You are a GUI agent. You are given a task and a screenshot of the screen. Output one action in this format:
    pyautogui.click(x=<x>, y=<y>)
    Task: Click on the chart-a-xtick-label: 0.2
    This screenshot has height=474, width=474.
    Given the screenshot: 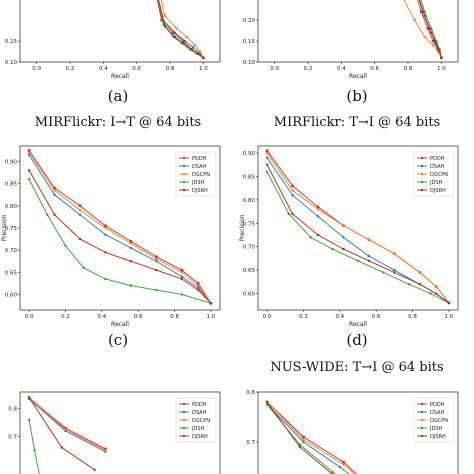 What is the action you would take?
    pyautogui.click(x=70, y=69)
    